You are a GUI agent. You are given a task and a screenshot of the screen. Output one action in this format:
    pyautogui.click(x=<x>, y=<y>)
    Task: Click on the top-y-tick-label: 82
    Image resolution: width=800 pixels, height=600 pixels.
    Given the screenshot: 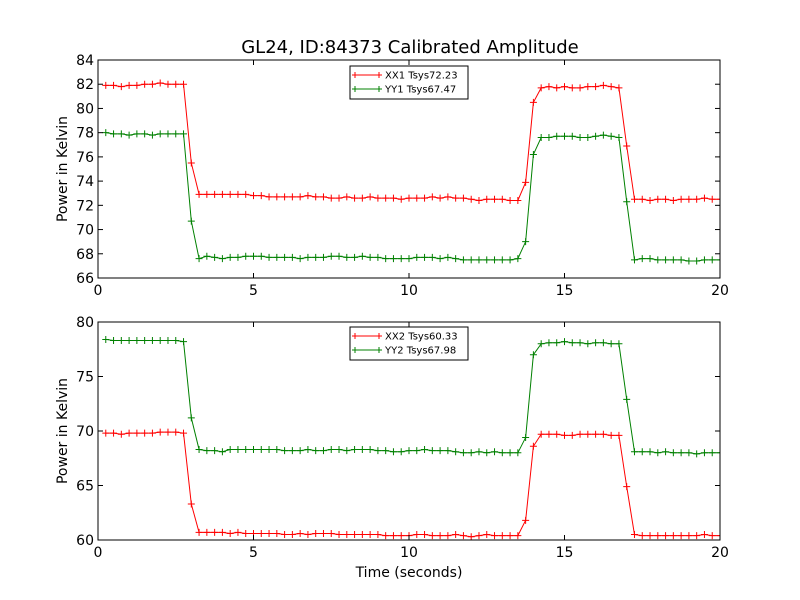 What is the action you would take?
    pyautogui.click(x=85, y=85)
    